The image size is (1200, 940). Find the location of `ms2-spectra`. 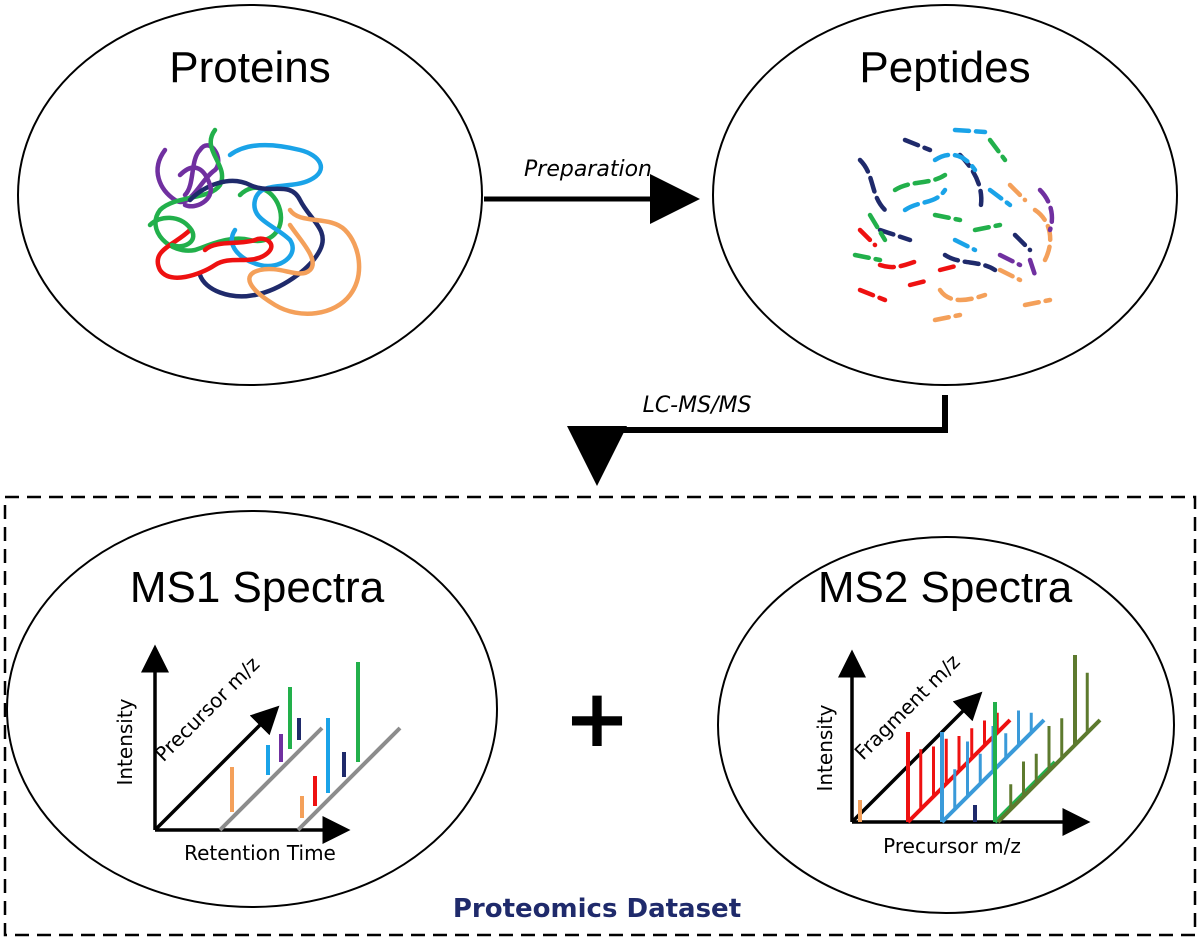

ms2-spectra is located at coordinates (980, 739).